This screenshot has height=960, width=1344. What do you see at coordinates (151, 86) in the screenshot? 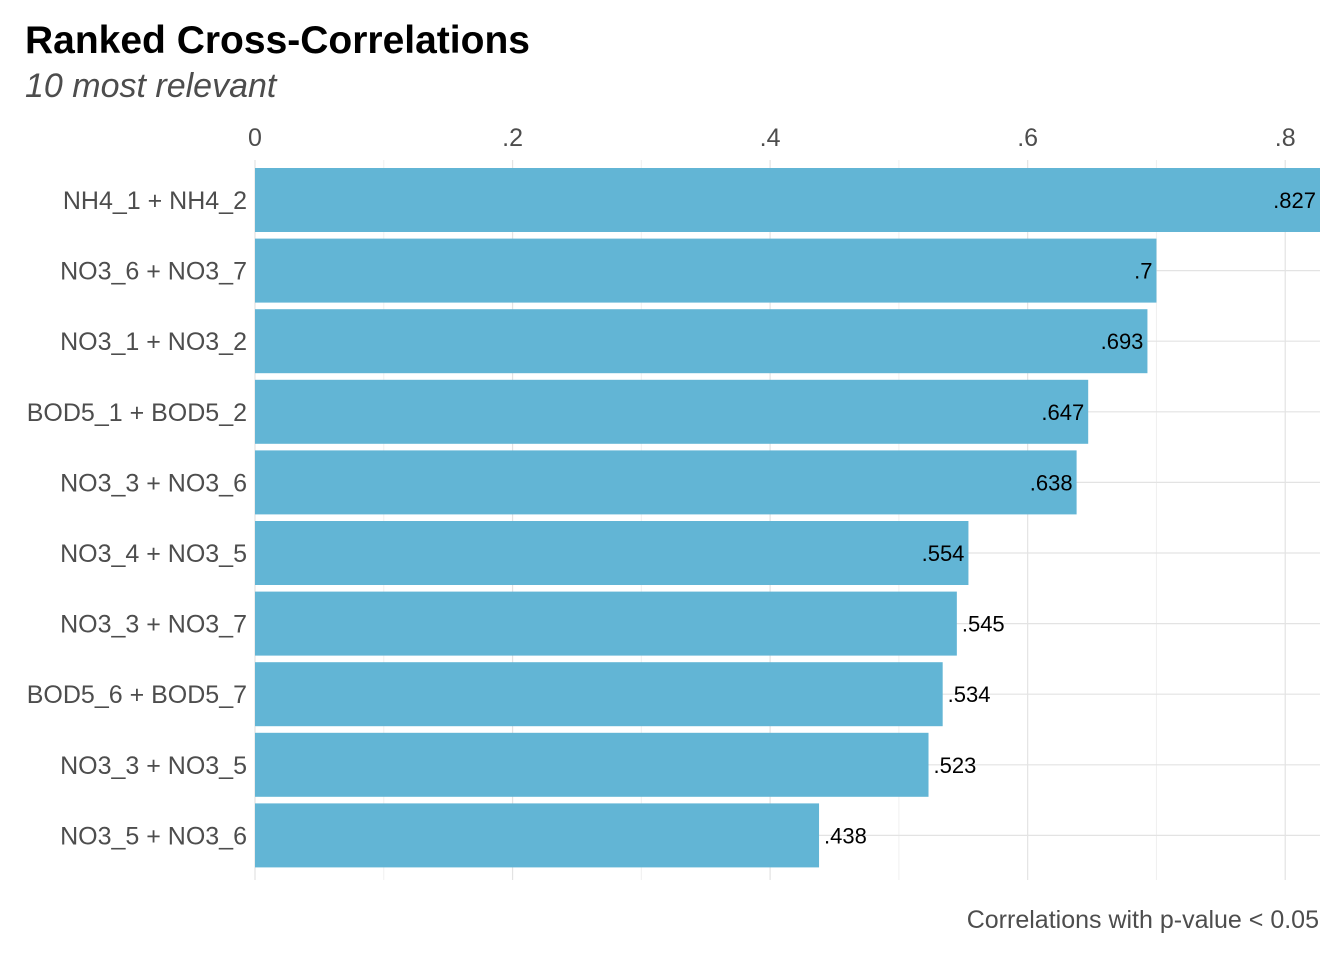
I see `chart-subtitle: 10 most relevant` at bounding box center [151, 86].